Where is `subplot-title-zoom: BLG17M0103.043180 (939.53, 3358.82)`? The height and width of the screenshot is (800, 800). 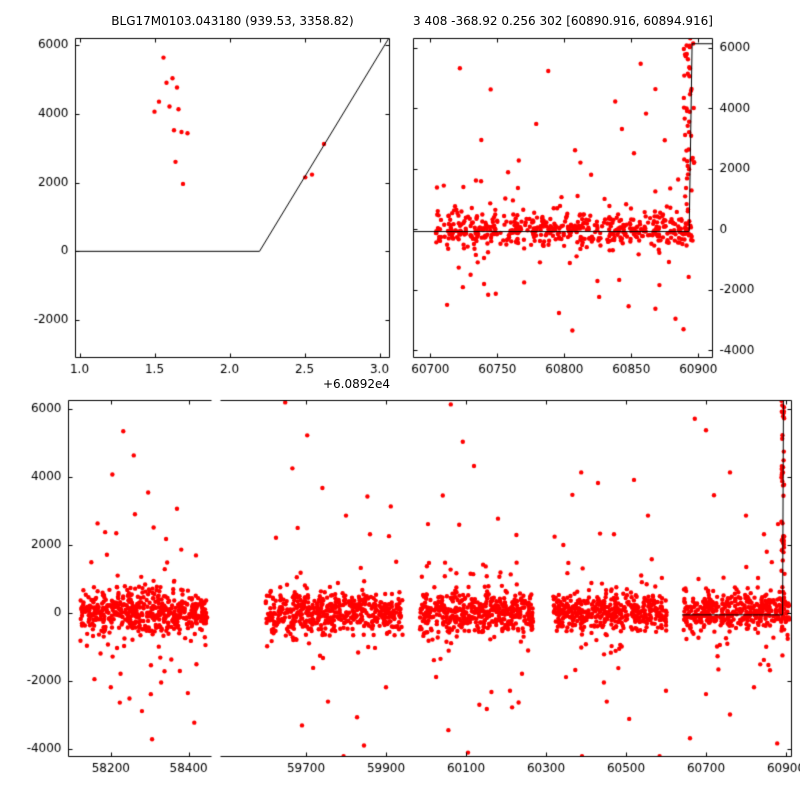 subplot-title-zoom: BLG17M0103.043180 (939.53, 3358.82) is located at coordinates (232, 21).